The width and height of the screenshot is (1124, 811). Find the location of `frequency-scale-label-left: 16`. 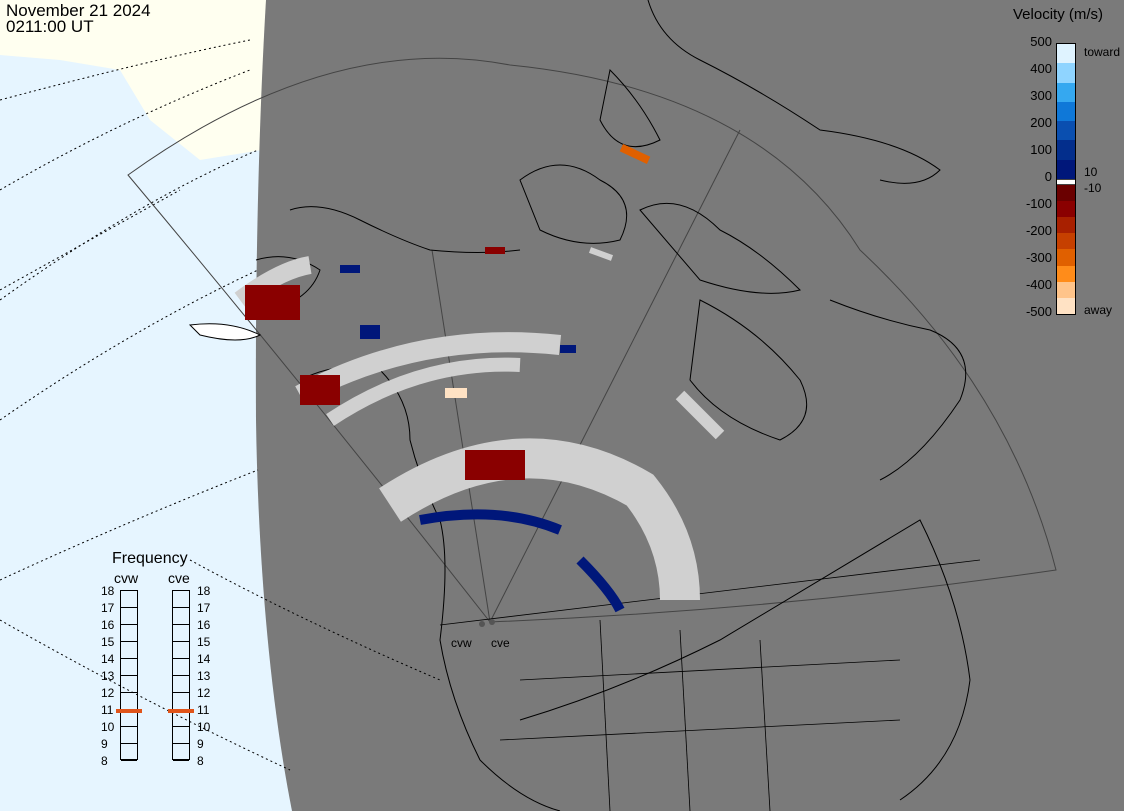

frequency-scale-label-left: 16 is located at coordinates (108, 625).